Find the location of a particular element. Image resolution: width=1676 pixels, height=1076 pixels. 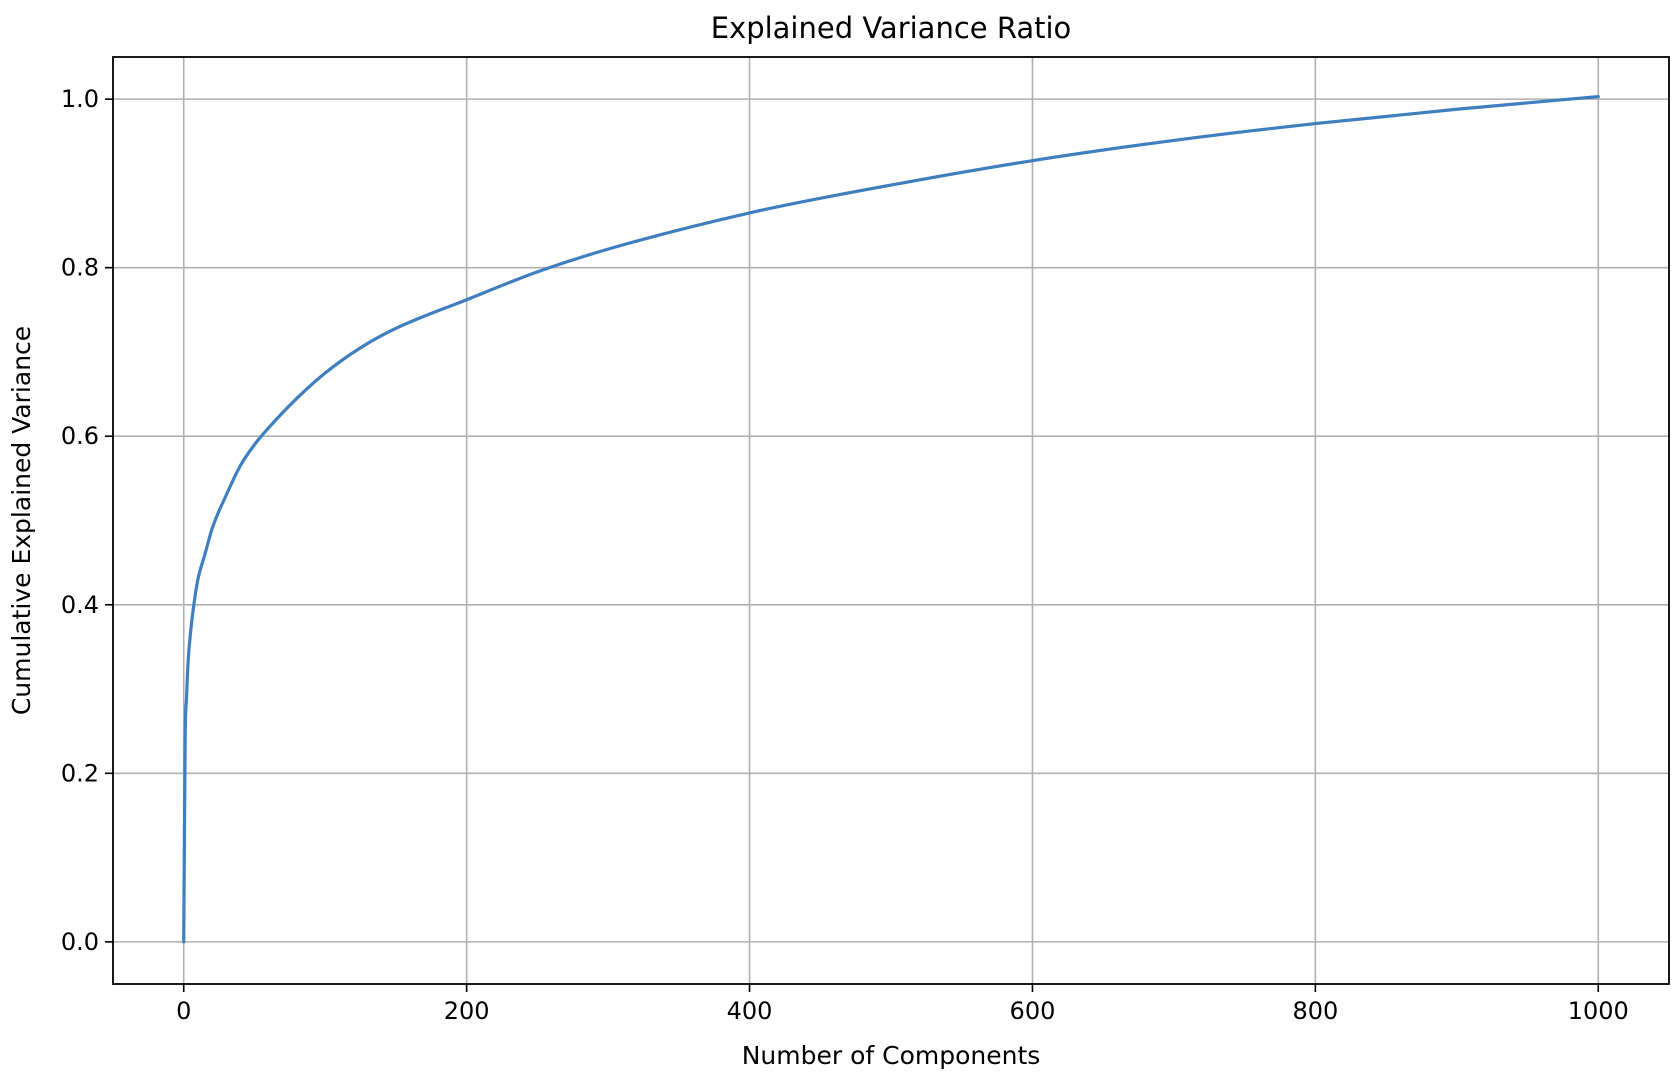

x-tick-label: 800 is located at coordinates (1315, 1011).